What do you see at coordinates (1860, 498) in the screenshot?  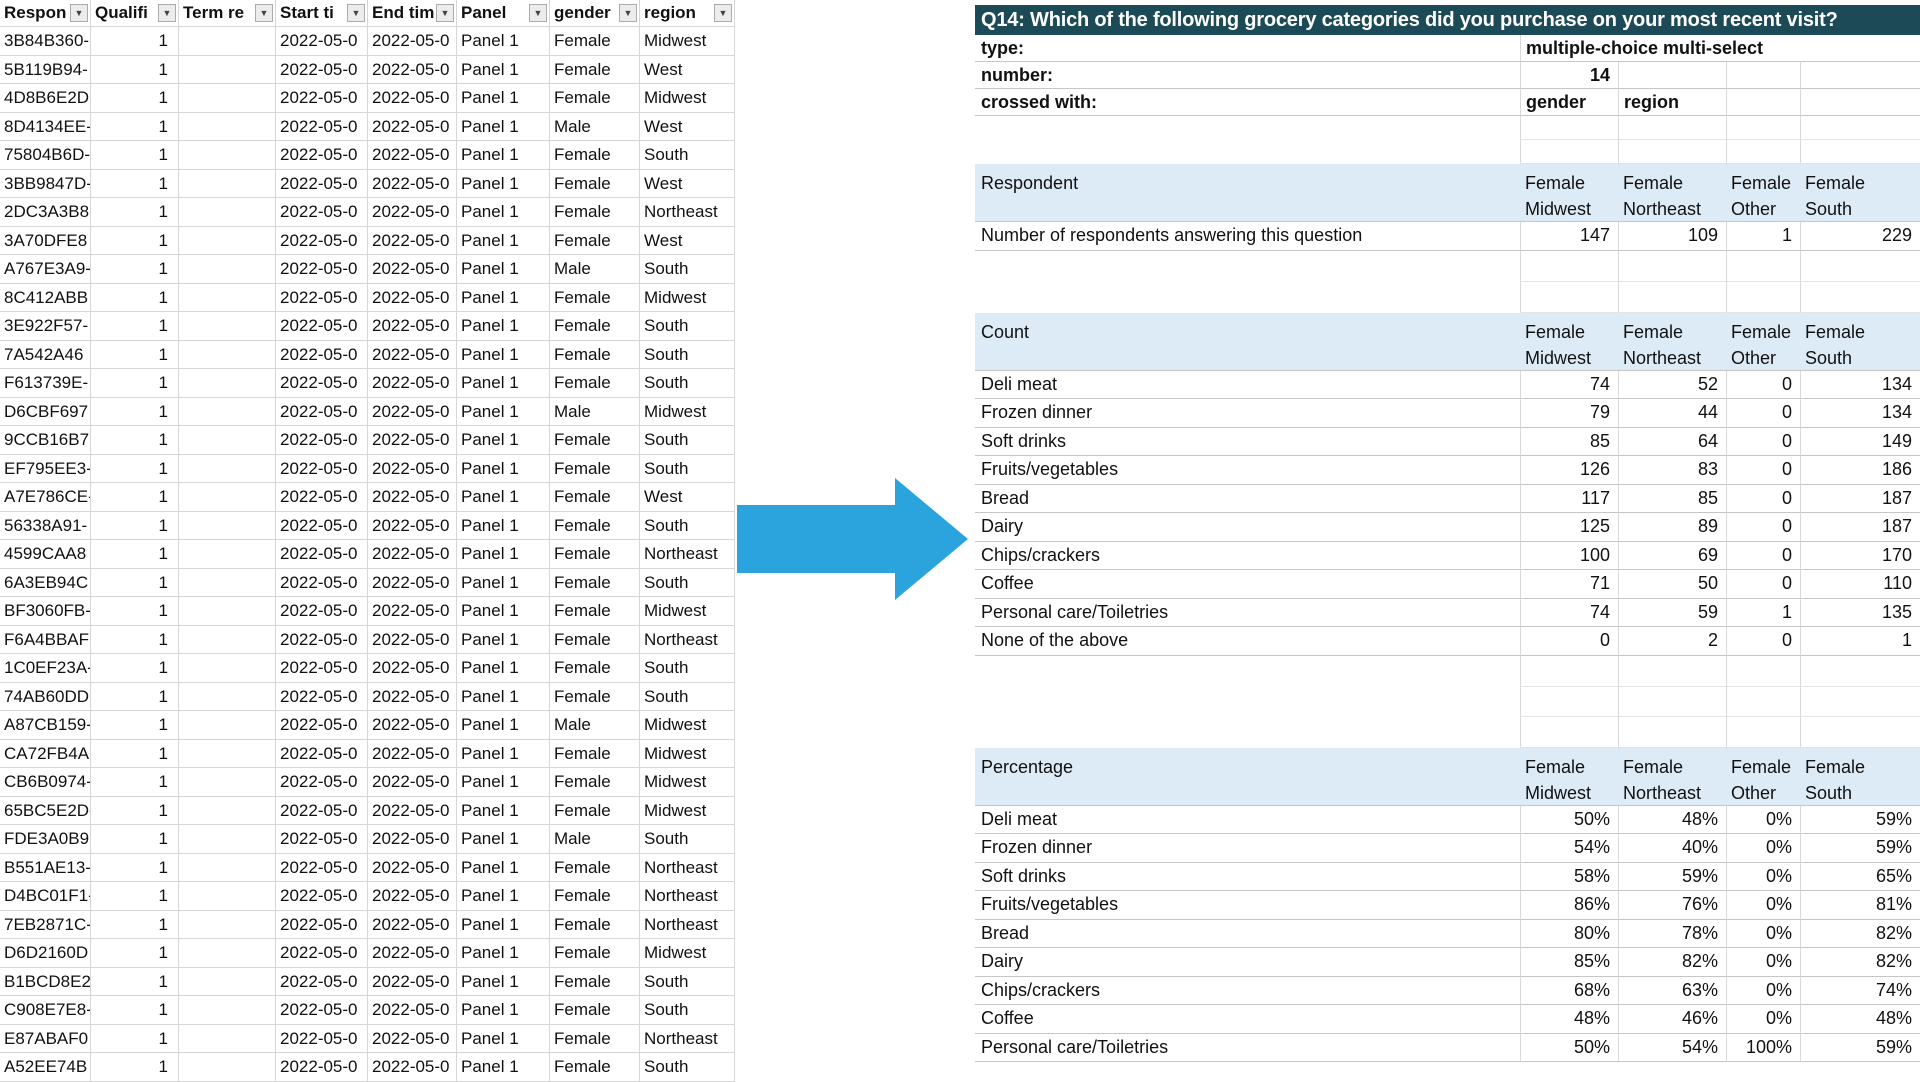 I see `value-cell: 187` at bounding box center [1860, 498].